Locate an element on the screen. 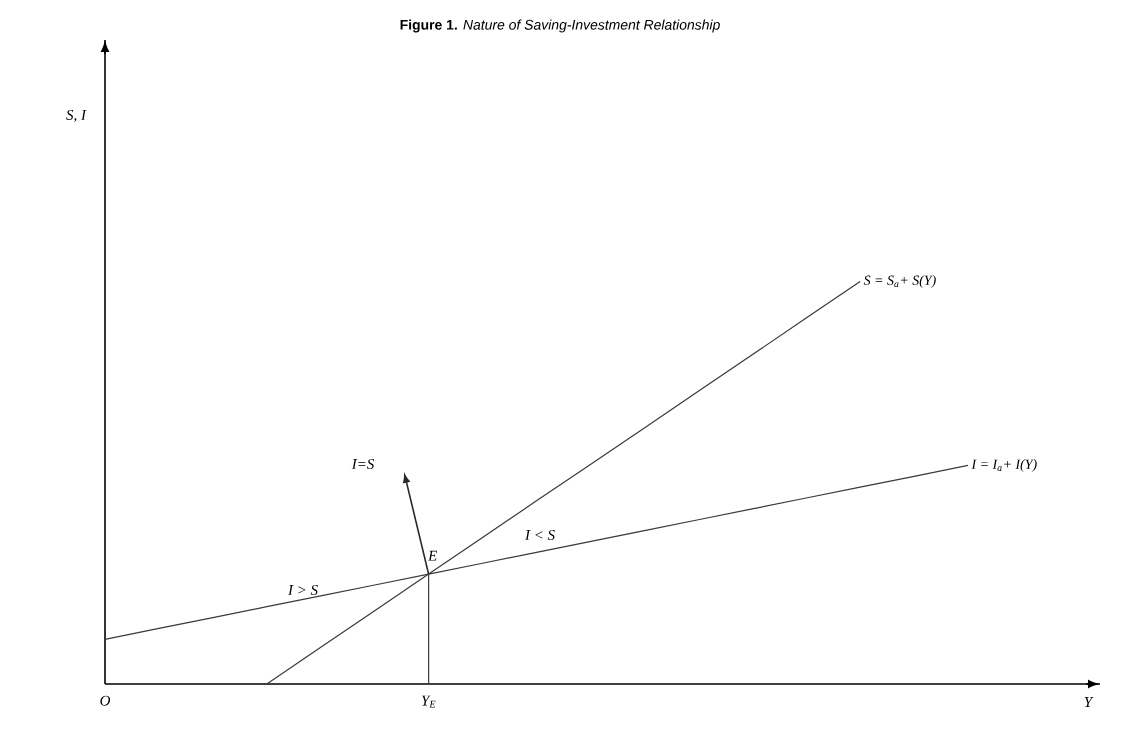 The image size is (1145, 749). text: S, I is located at coordinates (76, 116).